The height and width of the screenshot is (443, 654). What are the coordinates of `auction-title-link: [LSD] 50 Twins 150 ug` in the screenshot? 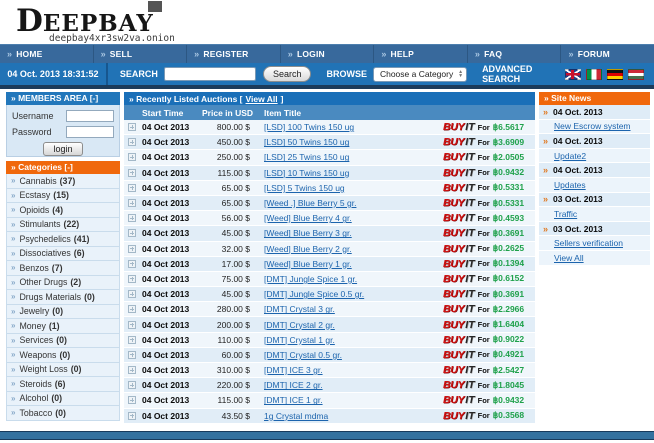 It's located at (307, 142).